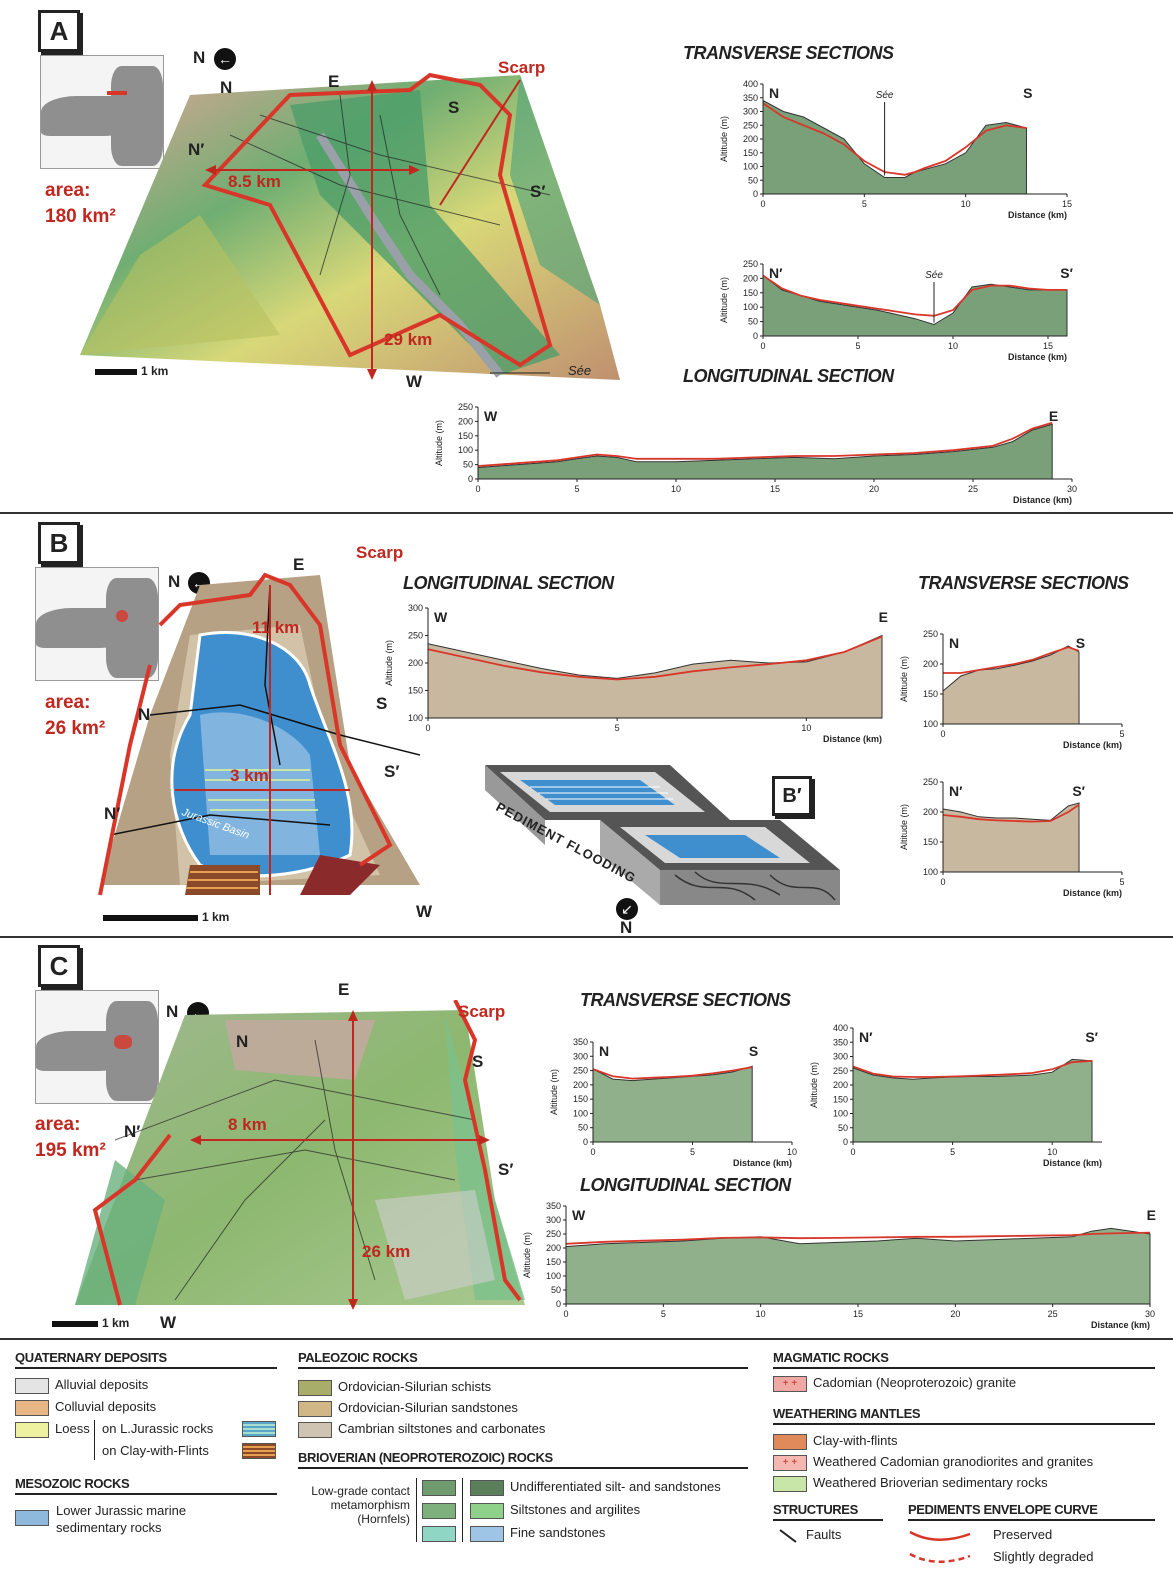 This screenshot has width=1173, height=1584. Describe the element at coordinates (155, 1450) in the screenshot. I see `legend-loess-clay: on Clay-with-Flints` at that location.